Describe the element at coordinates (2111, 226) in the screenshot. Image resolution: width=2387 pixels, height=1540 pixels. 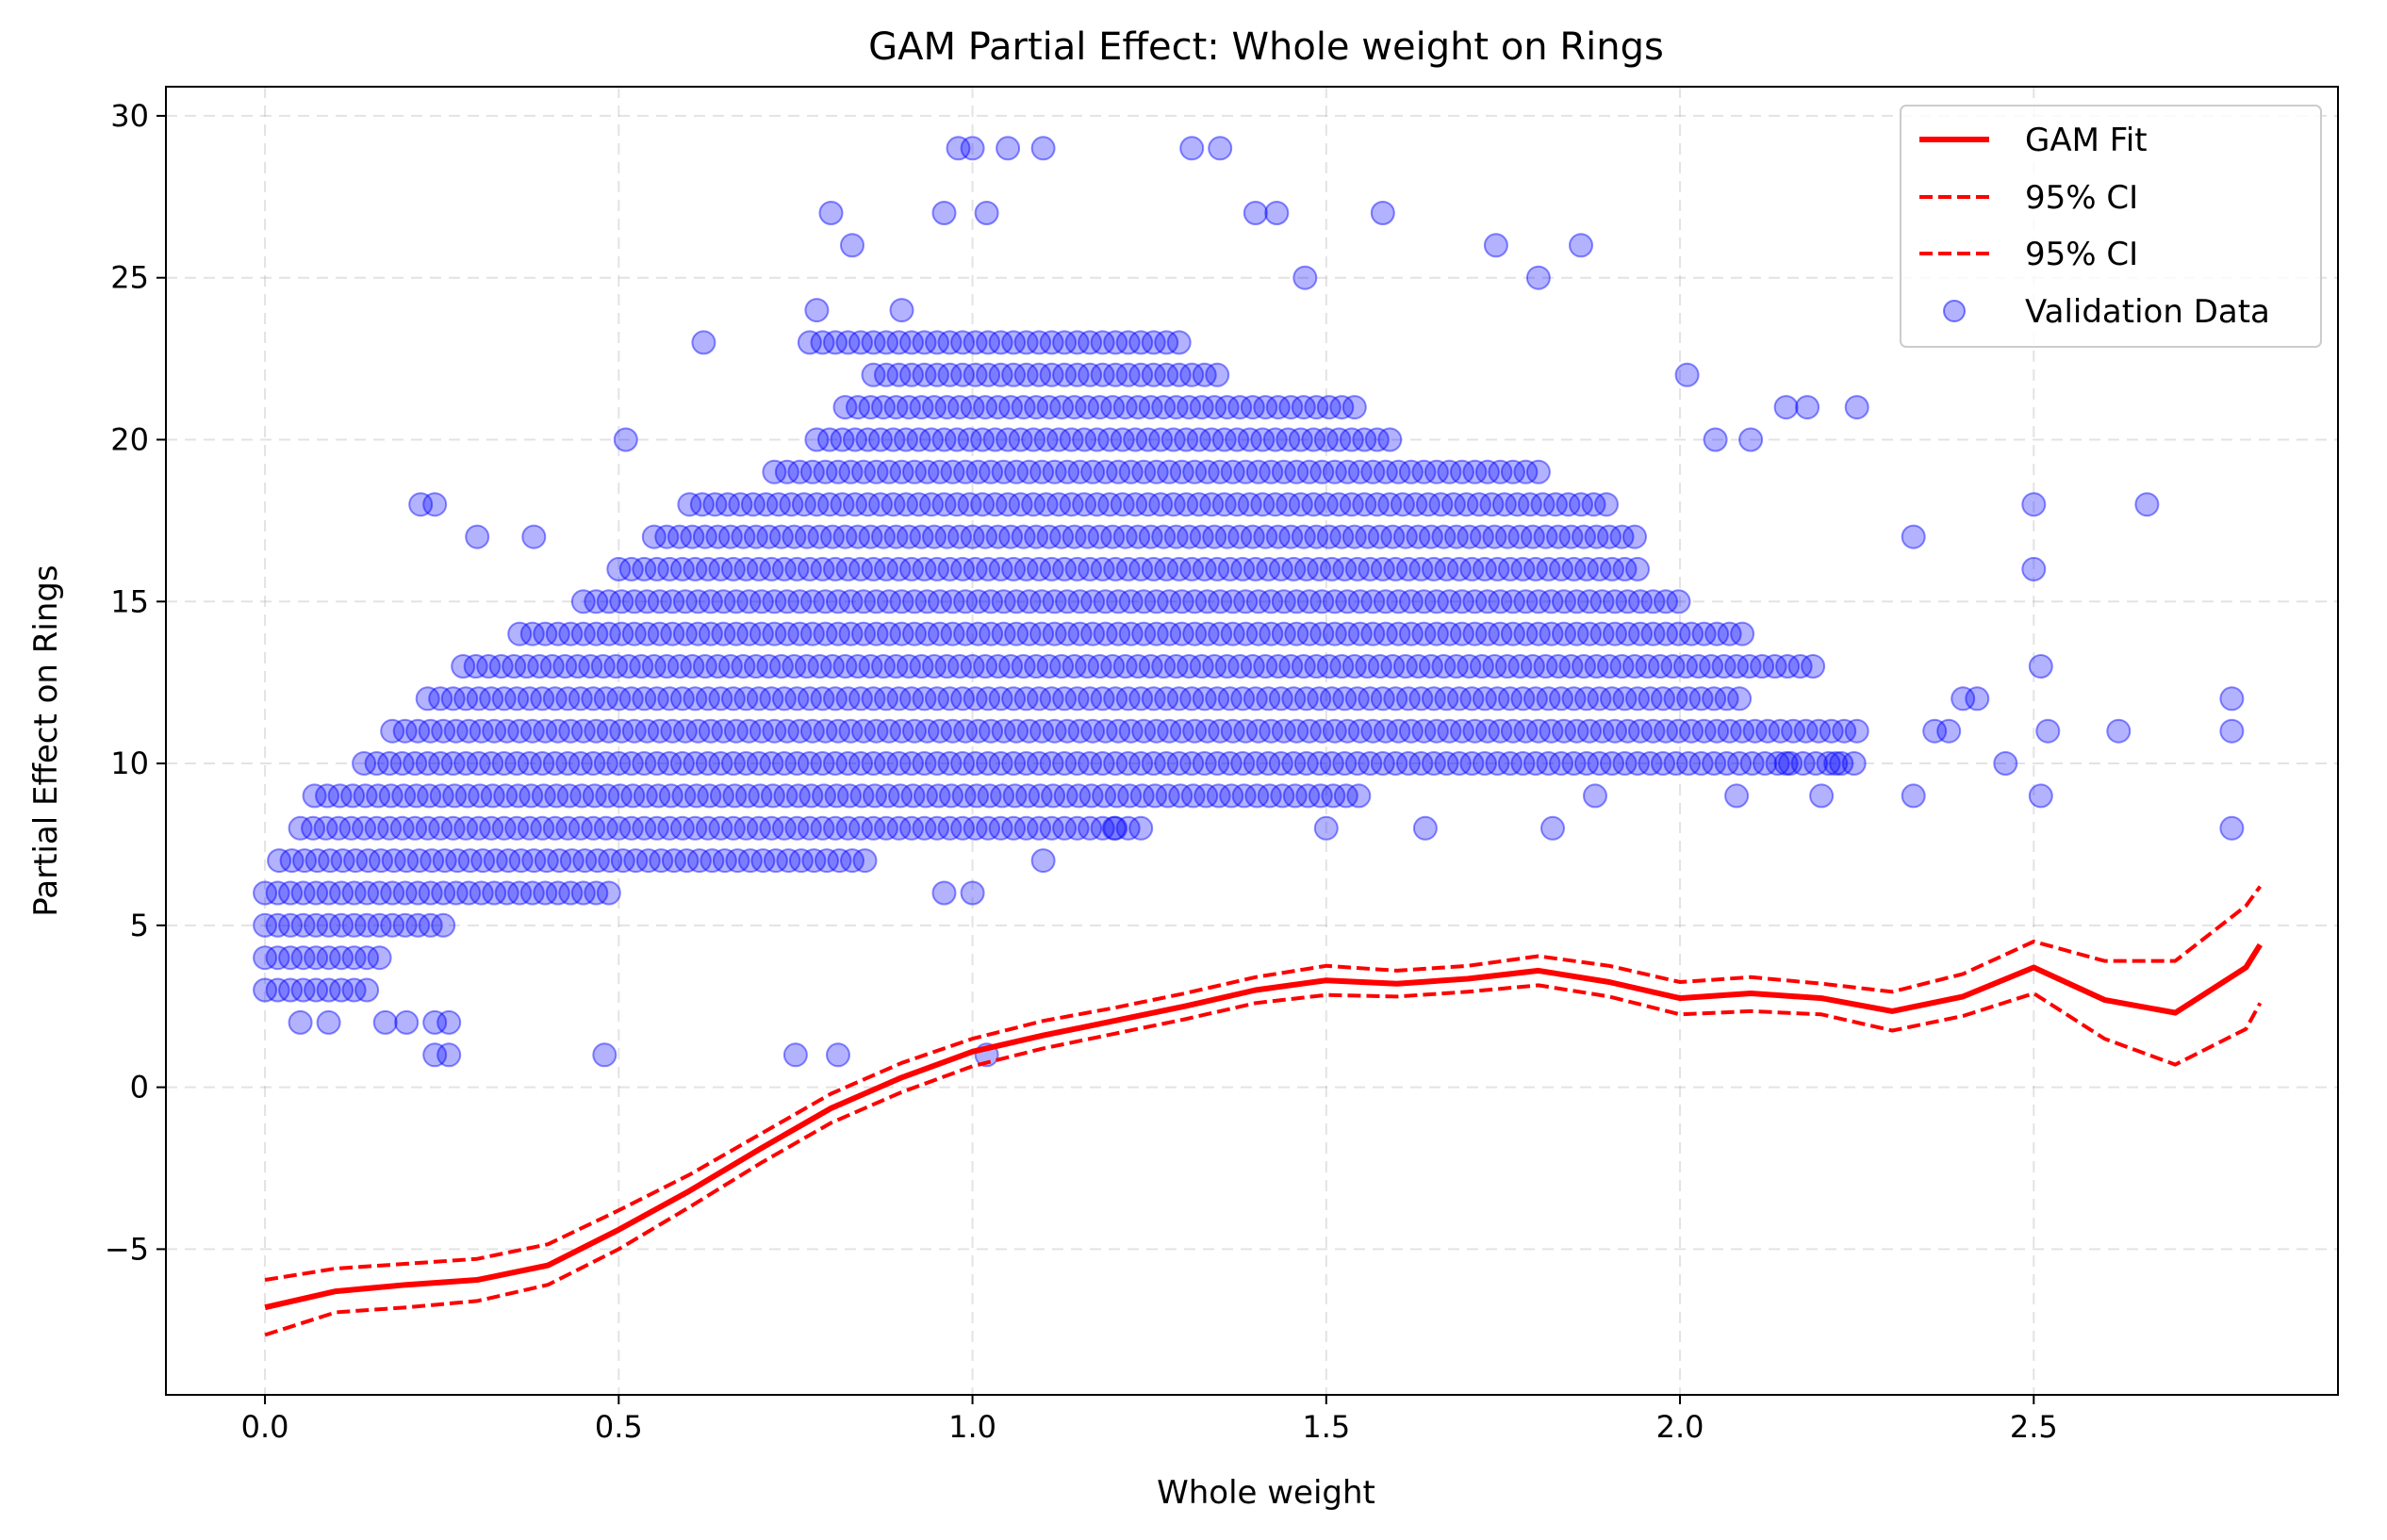
I see `legend: GAM Fit 95% CI 95% CI Validation Data` at that location.